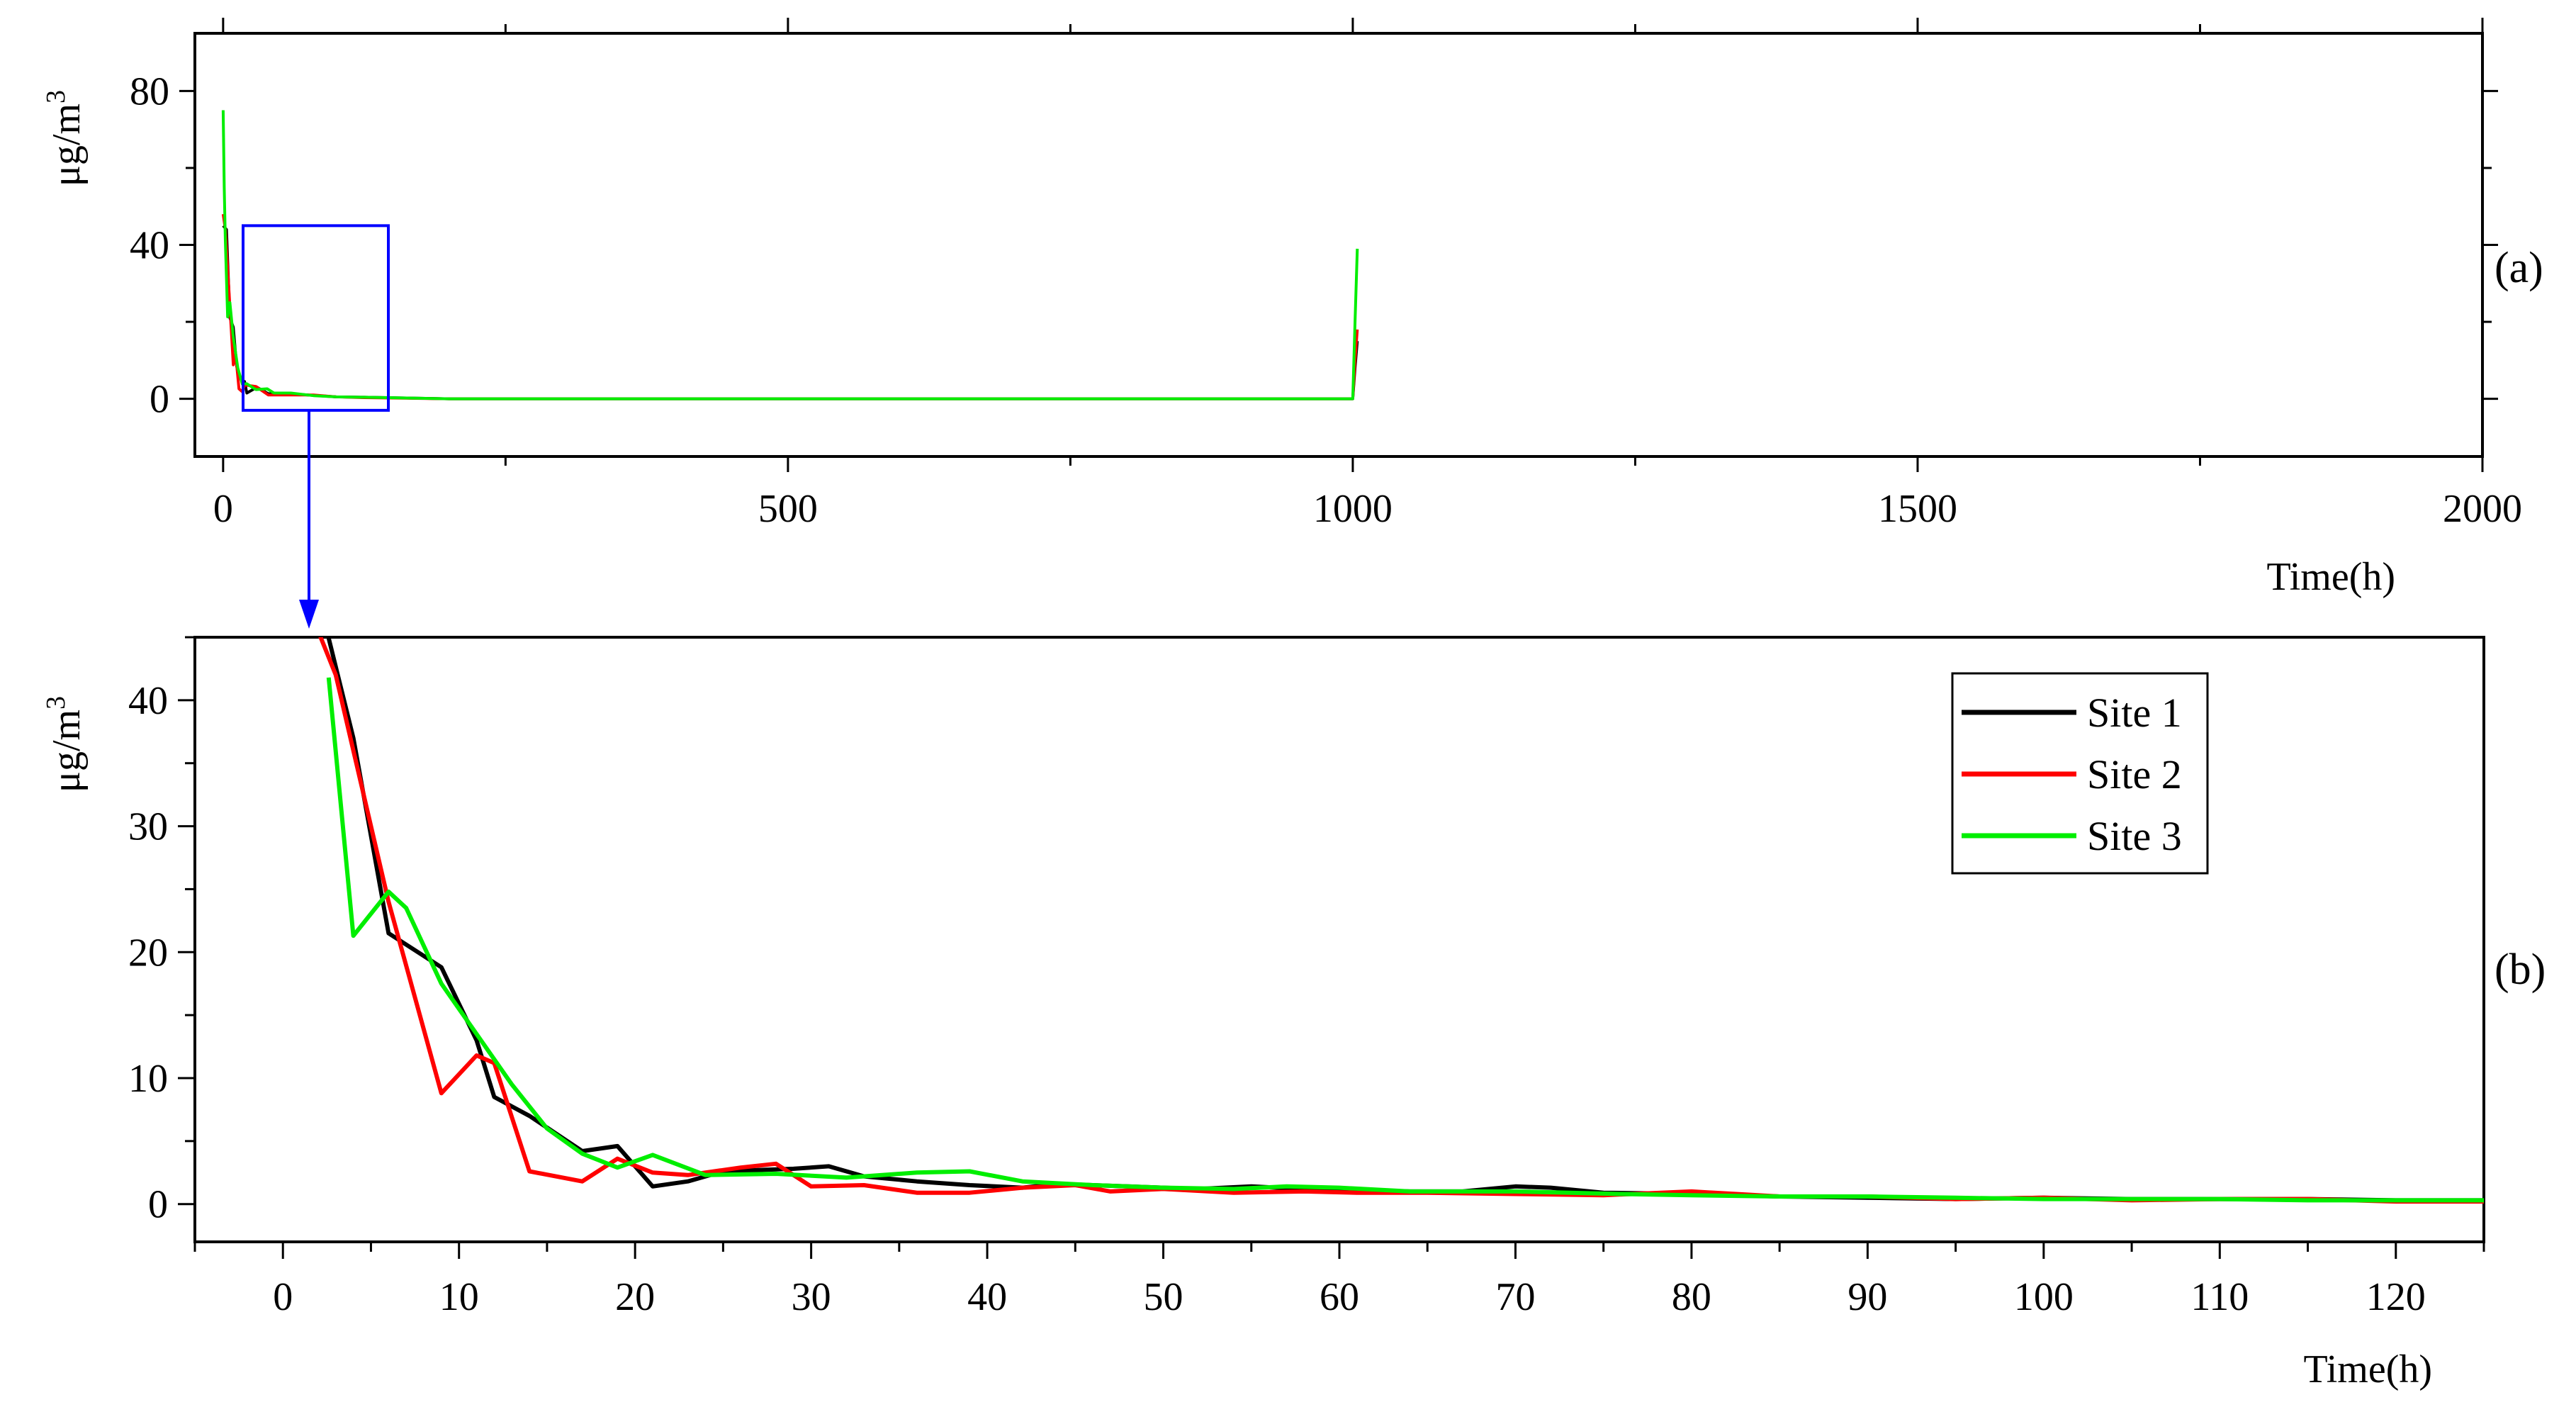 The image size is (2576, 1407). What do you see at coordinates (1691, 1297) in the screenshot?
I see `x-tick-label: 80` at bounding box center [1691, 1297].